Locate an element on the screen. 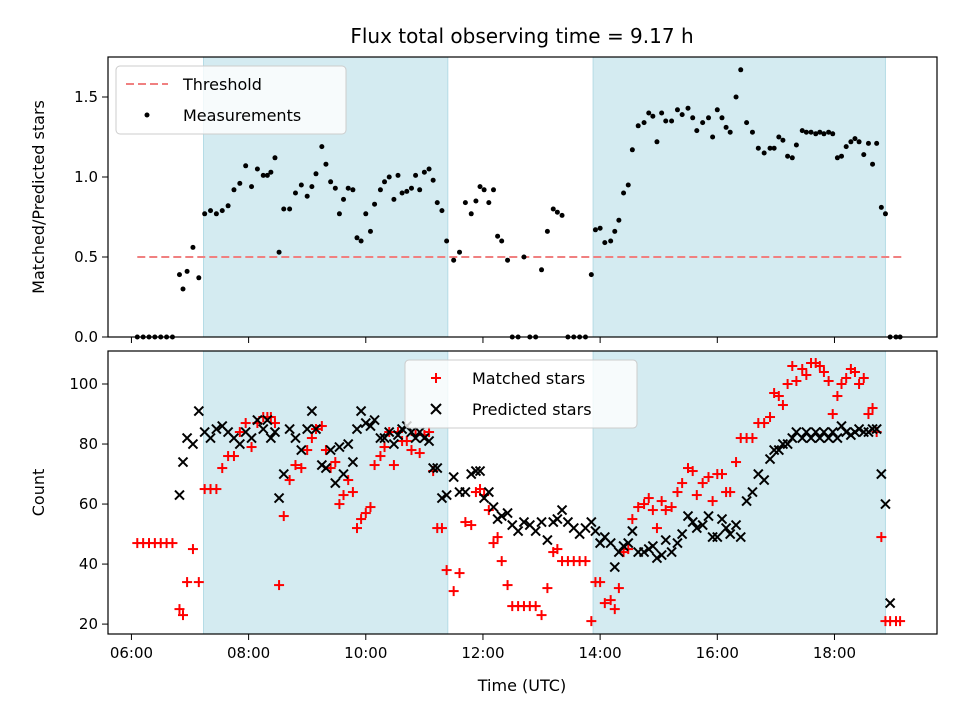  data-point-1-1-93-b is located at coordinates (644, 552).